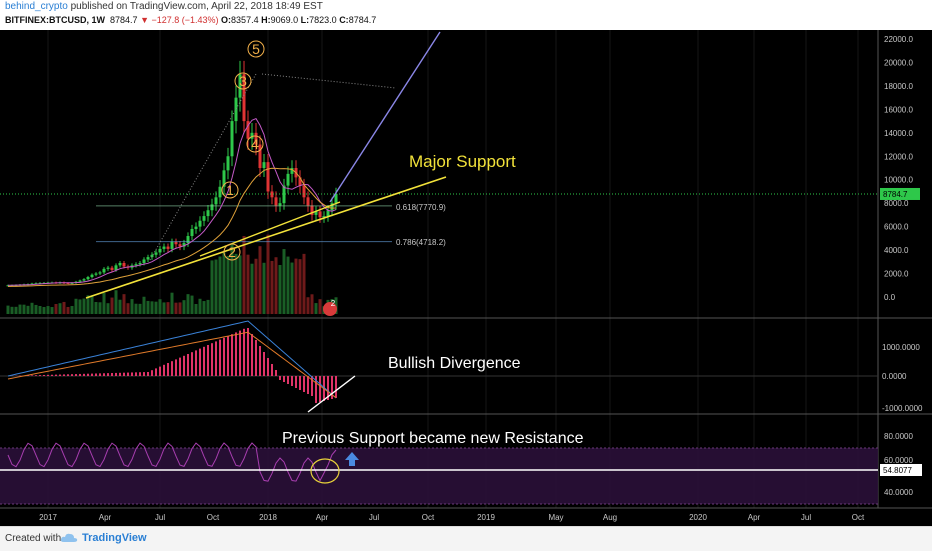 Image resolution: width=932 pixels, height=551 pixels. Describe the element at coordinates (896, 227) in the screenshot. I see `price-tick-label: 6000.0` at that location.